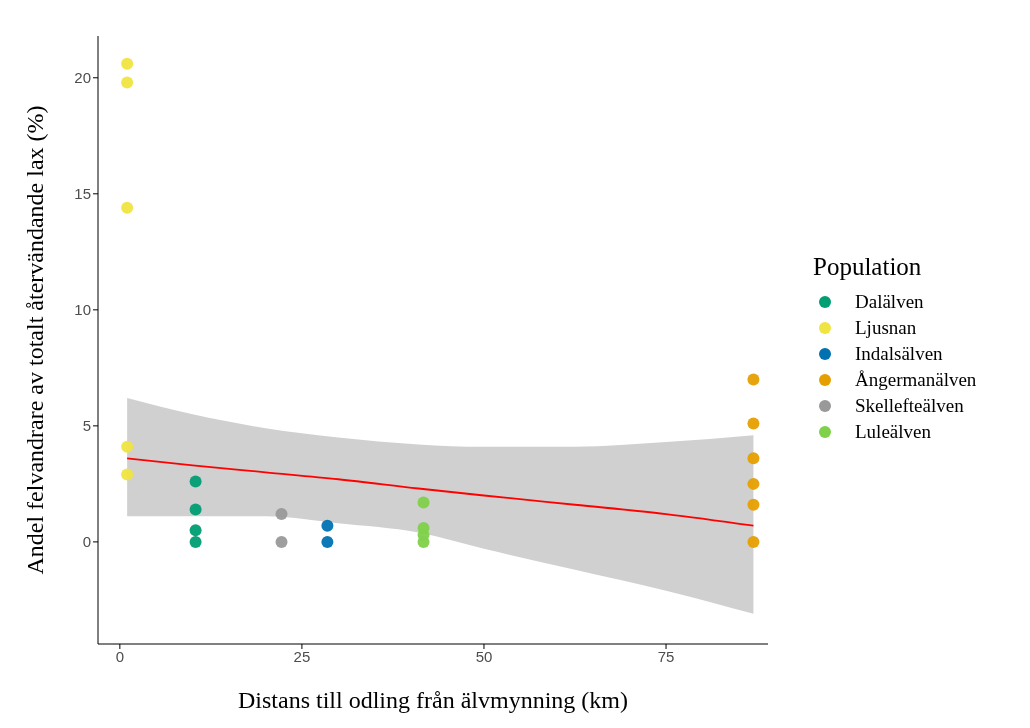 This screenshot has height=728, width=1030. I want to click on legend-label: Skellefteälven, so click(909, 406).